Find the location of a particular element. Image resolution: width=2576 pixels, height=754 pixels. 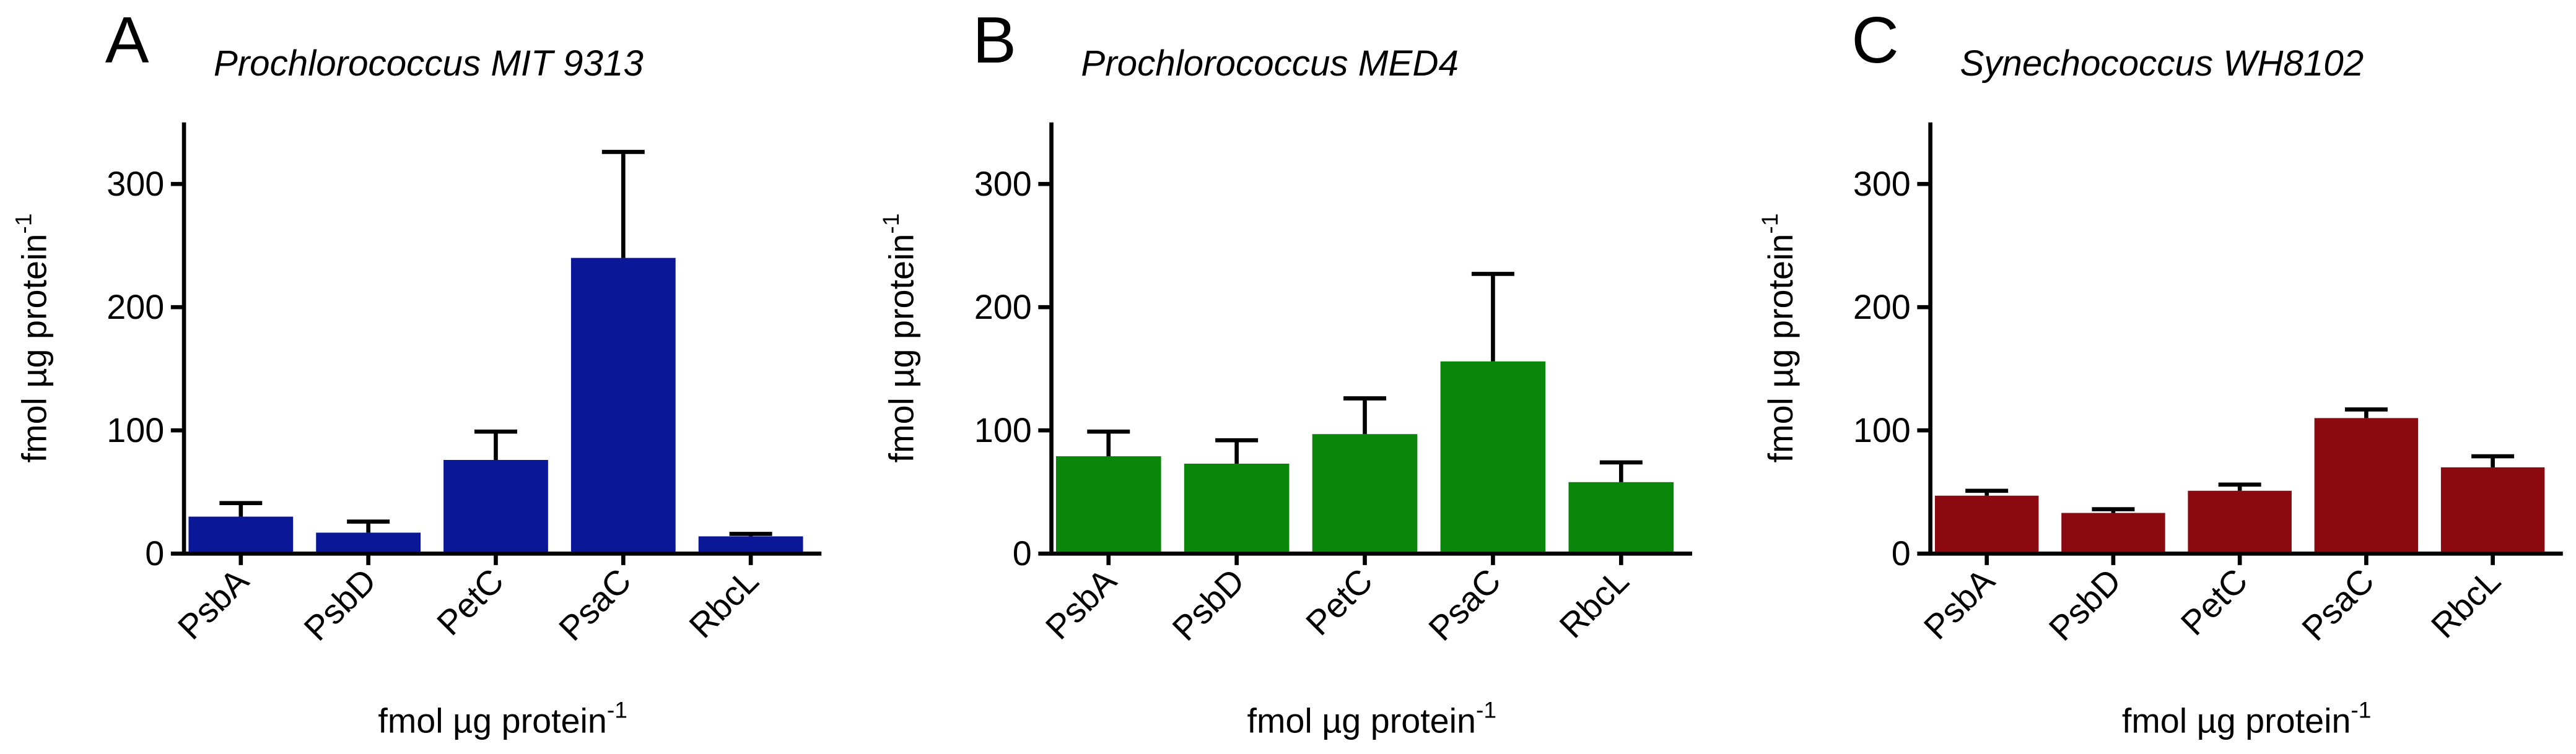

panel-letter: C is located at coordinates (1875, 40).